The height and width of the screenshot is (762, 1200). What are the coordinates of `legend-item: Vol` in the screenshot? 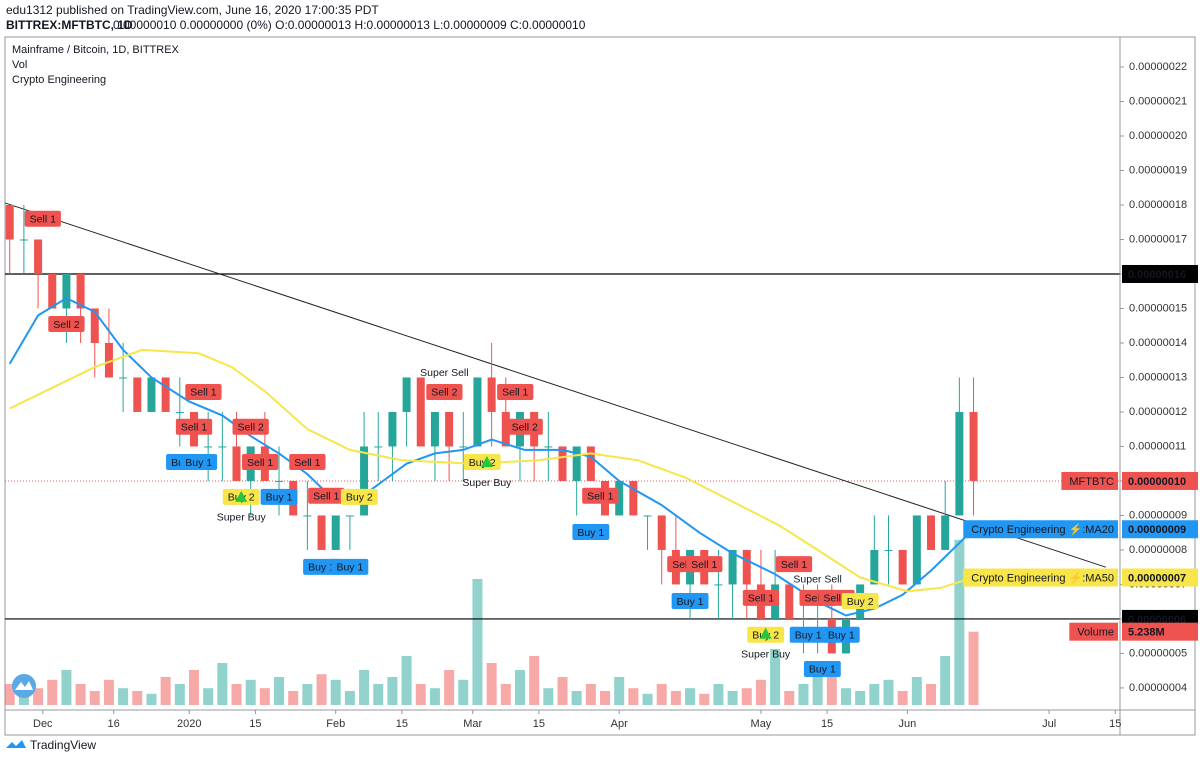 It's located at (19, 65).